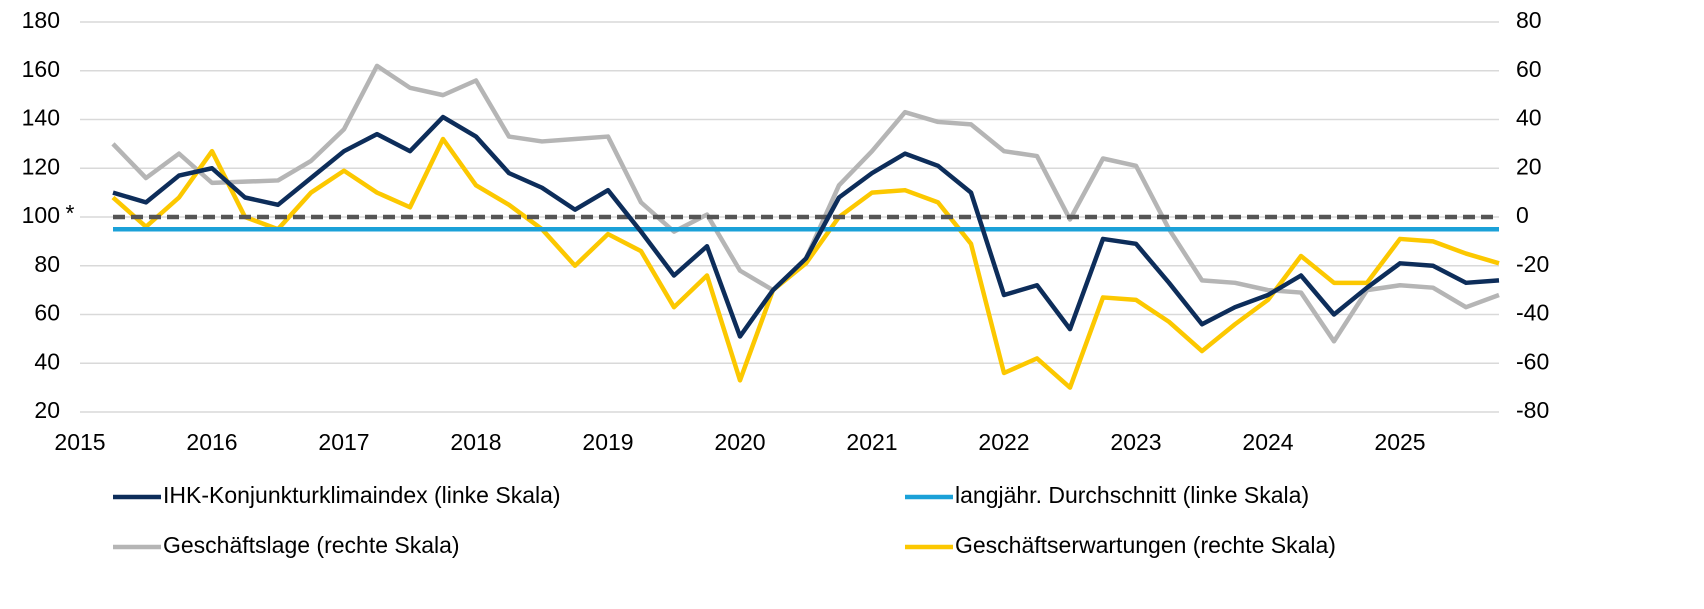 The image size is (1704, 609). What do you see at coordinates (1532, 361) in the screenshot?
I see `y2-tick-label: -60` at bounding box center [1532, 361].